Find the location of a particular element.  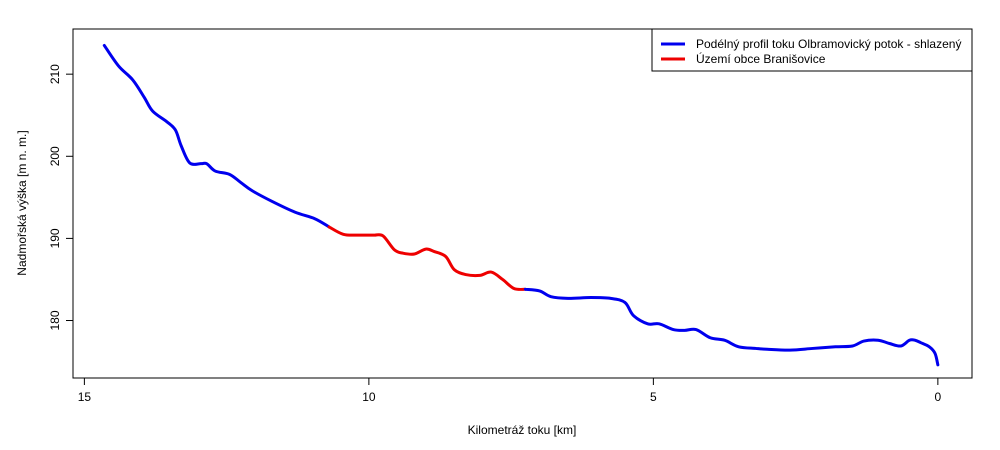

y-axis: 180 190 200 210 is located at coordinates (61, 197).